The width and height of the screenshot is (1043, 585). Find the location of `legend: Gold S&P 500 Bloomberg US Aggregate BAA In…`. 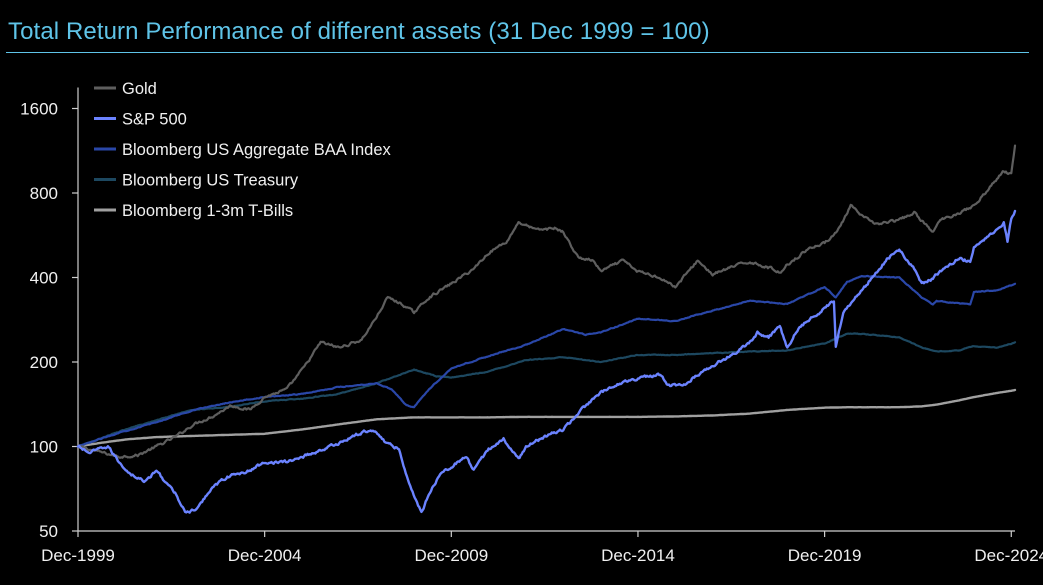

legend: Gold S&P 500 Bloomberg US Aggregate BAA In… is located at coordinates (243, 150).